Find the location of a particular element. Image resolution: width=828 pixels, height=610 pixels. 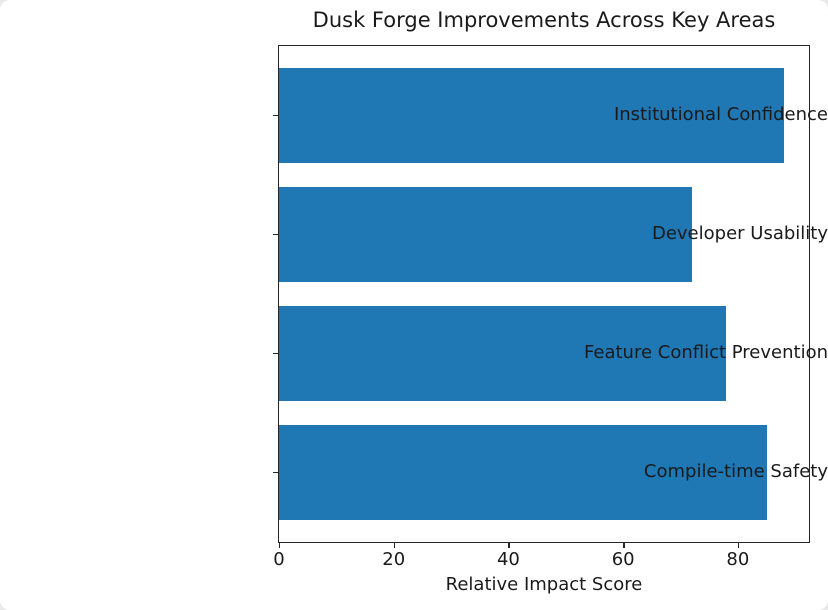

y-axis-label: Institutional Confidence is located at coordinates (720, 114).